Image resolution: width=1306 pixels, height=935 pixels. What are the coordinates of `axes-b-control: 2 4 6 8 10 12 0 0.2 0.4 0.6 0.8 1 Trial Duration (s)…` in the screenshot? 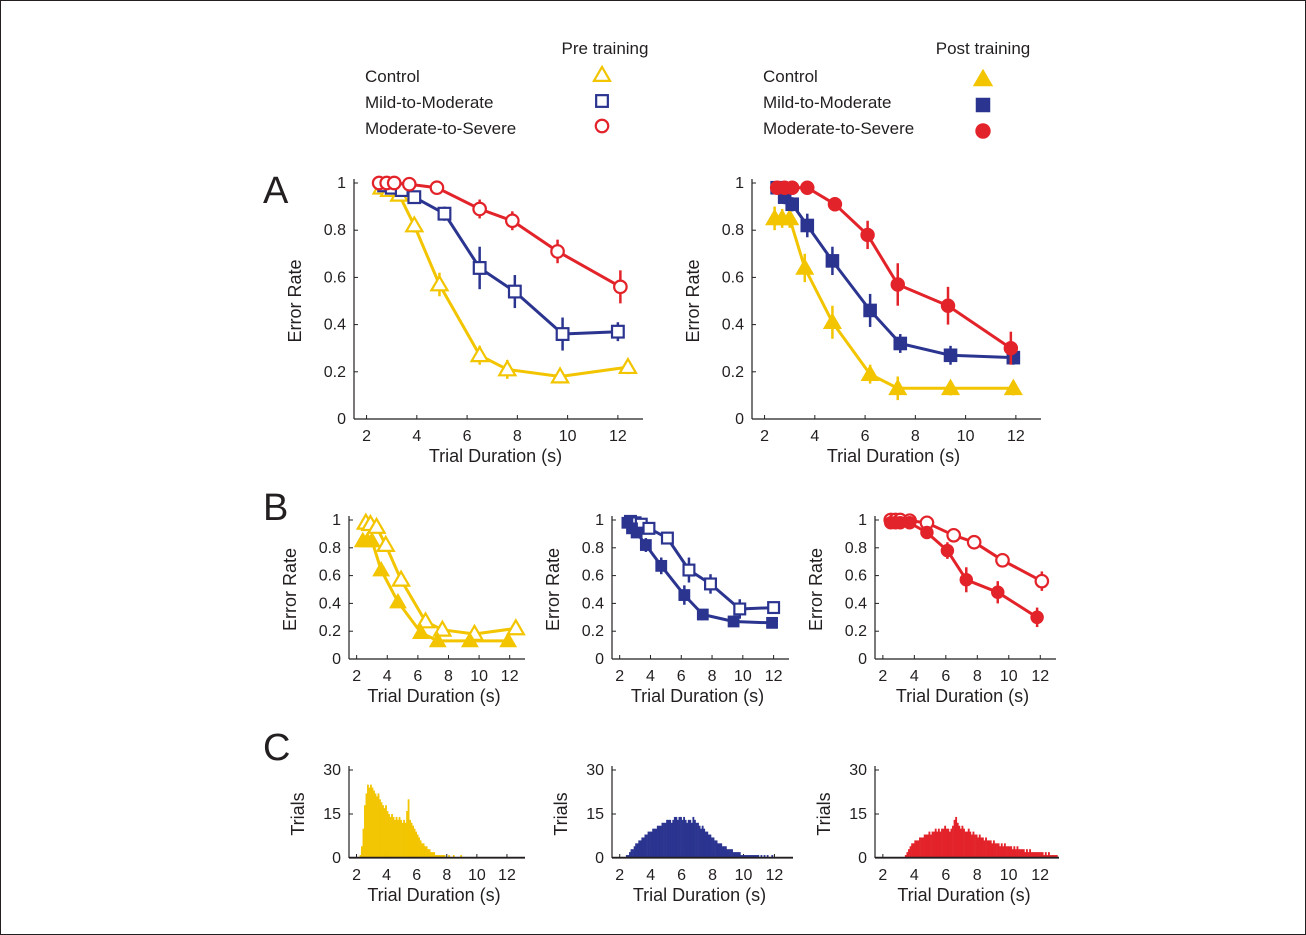 It's located at (402, 609).